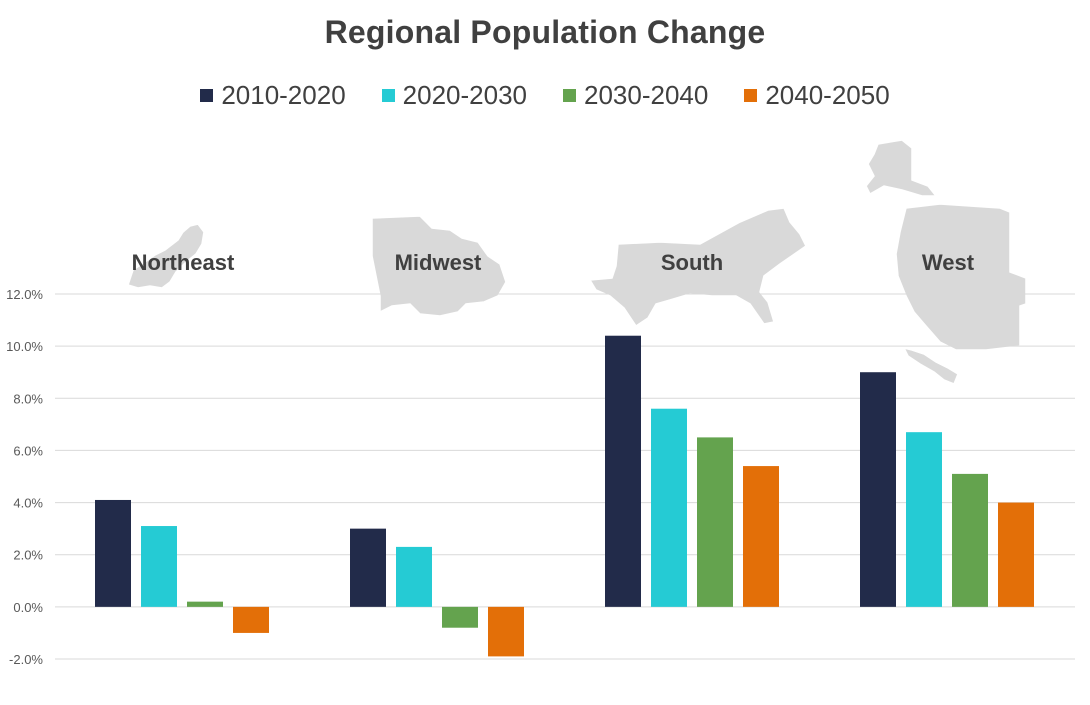  What do you see at coordinates (553, 262) in the screenshot?
I see `region-labels: Northeast Midwest South West` at bounding box center [553, 262].